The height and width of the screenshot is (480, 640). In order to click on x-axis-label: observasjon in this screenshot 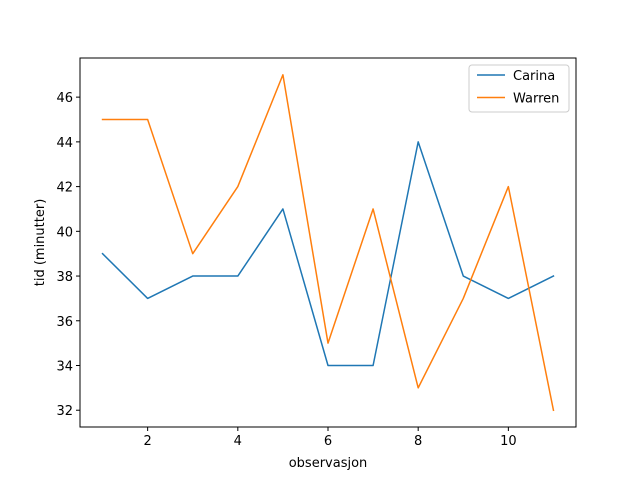, I will do `click(328, 463)`.